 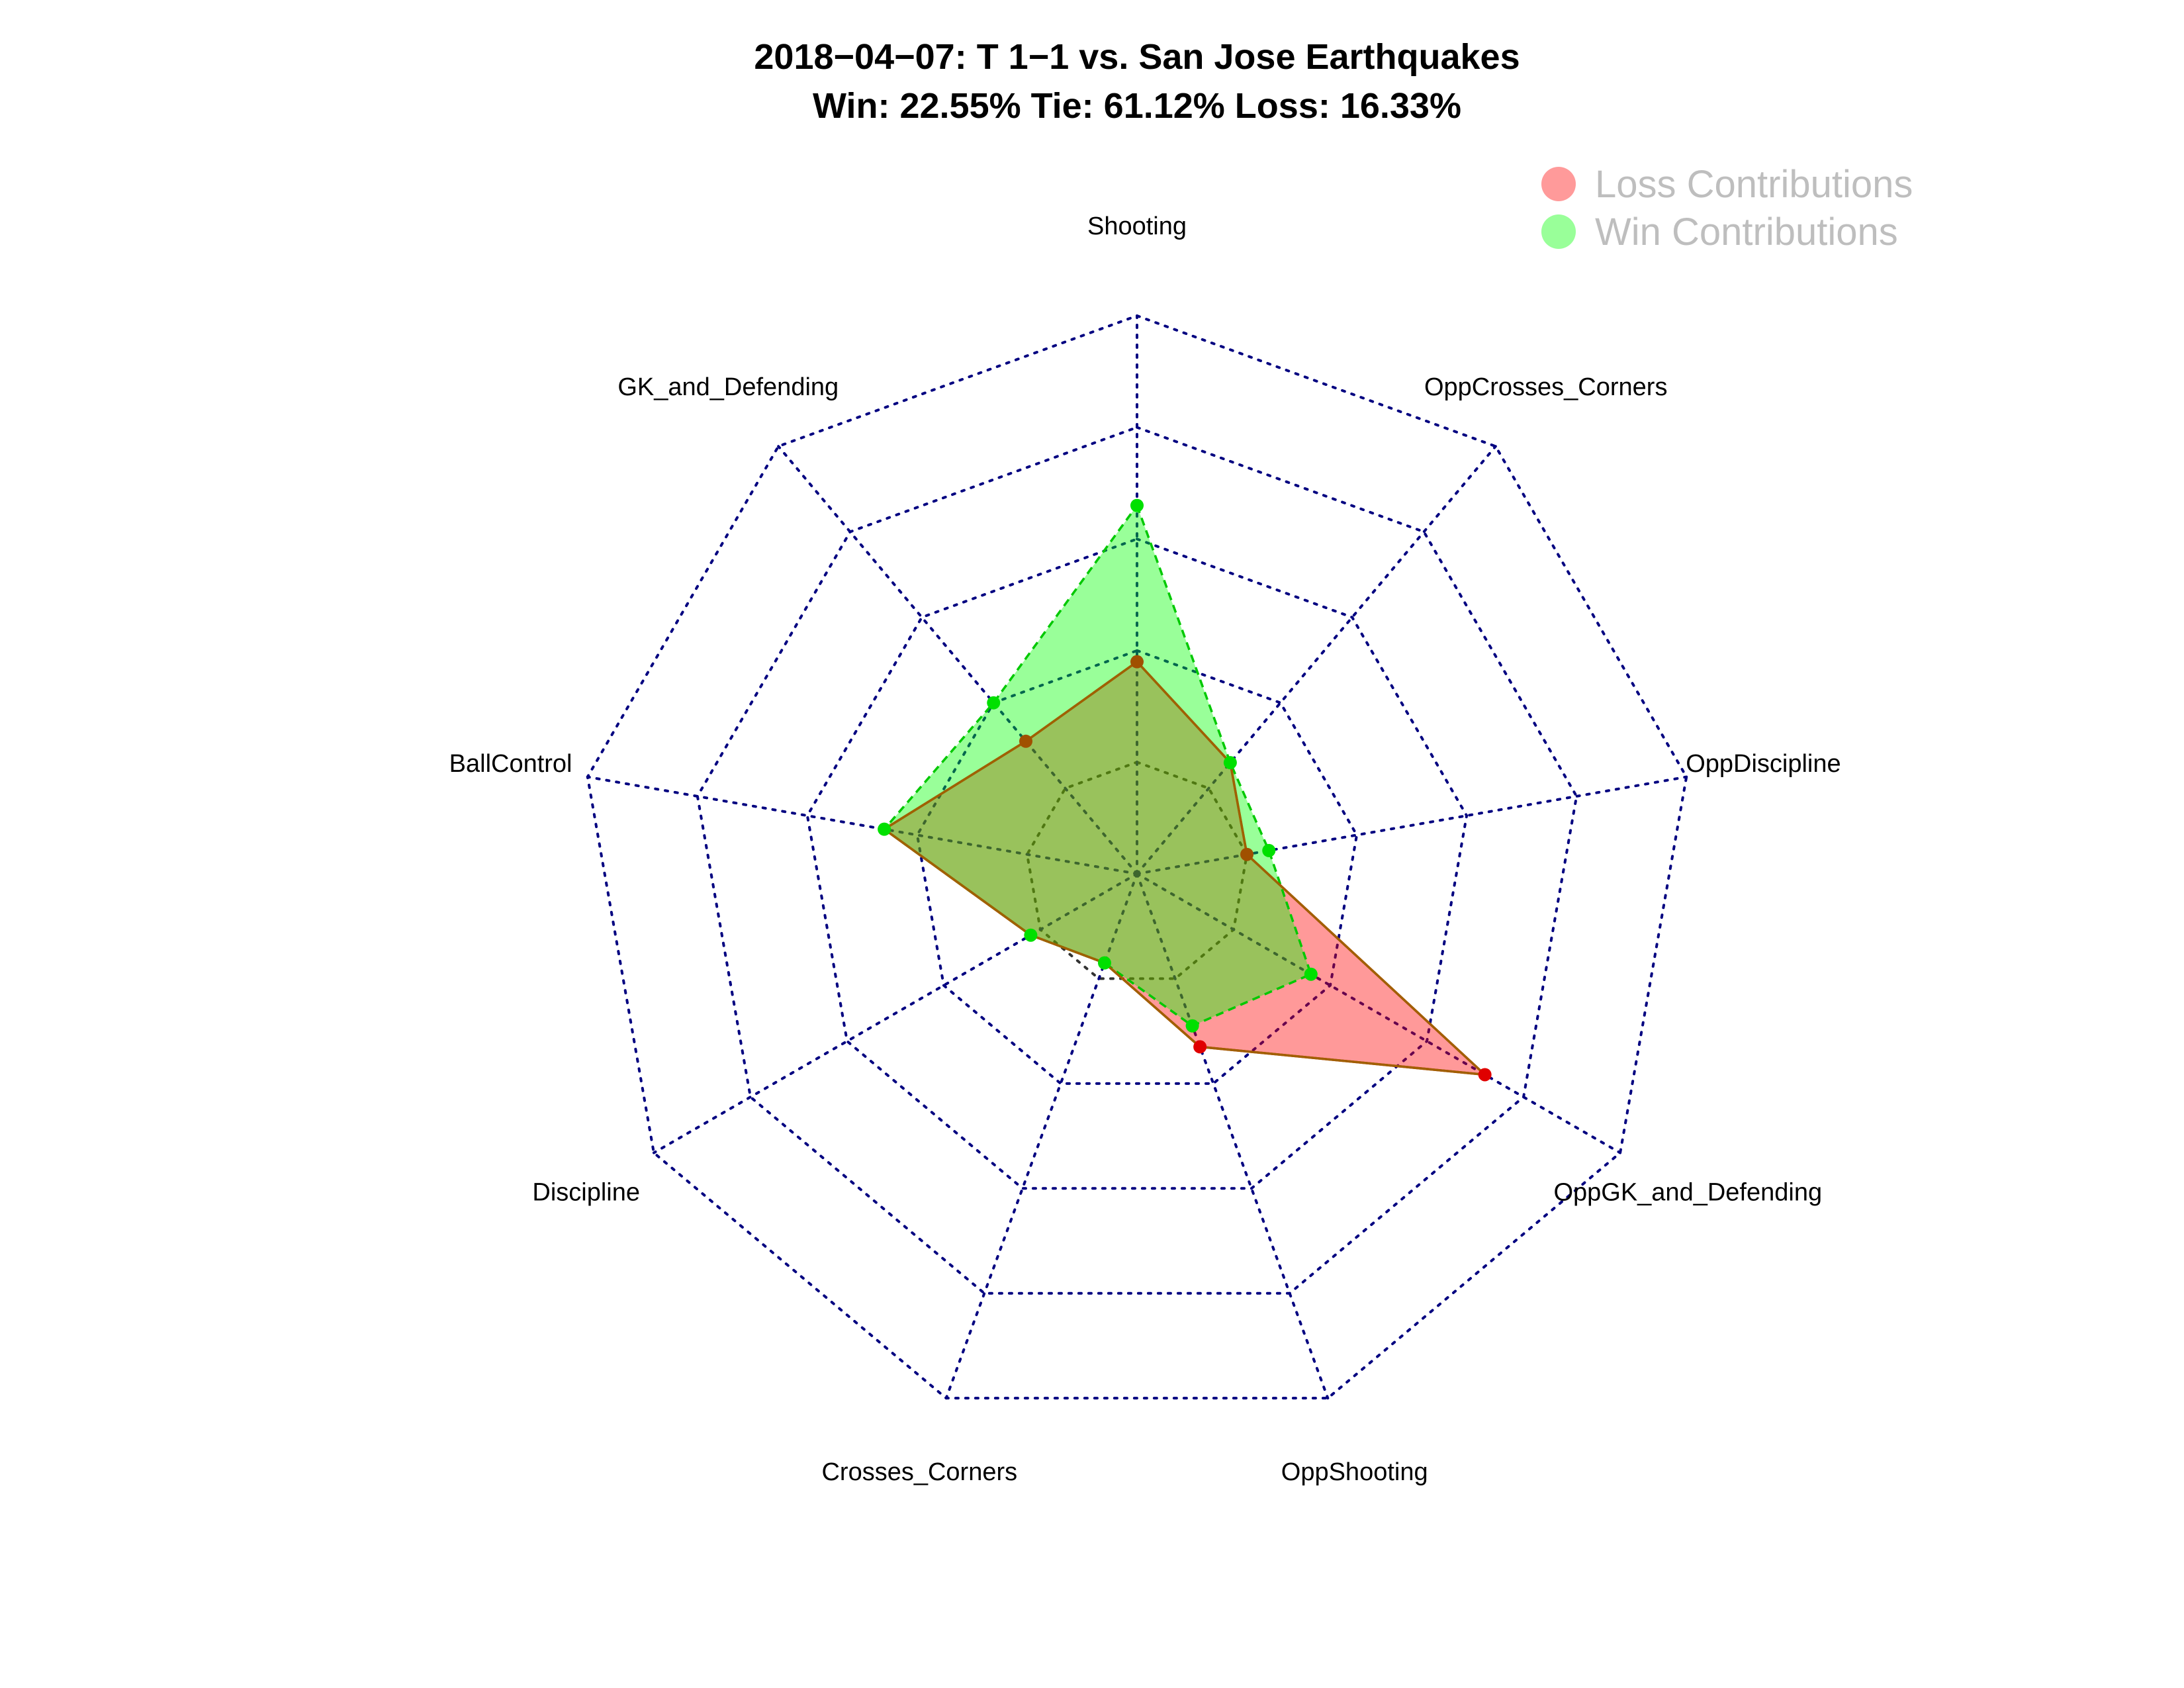 What do you see at coordinates (1754, 184) in the screenshot?
I see `legend-label-loss: Loss Contributions` at bounding box center [1754, 184].